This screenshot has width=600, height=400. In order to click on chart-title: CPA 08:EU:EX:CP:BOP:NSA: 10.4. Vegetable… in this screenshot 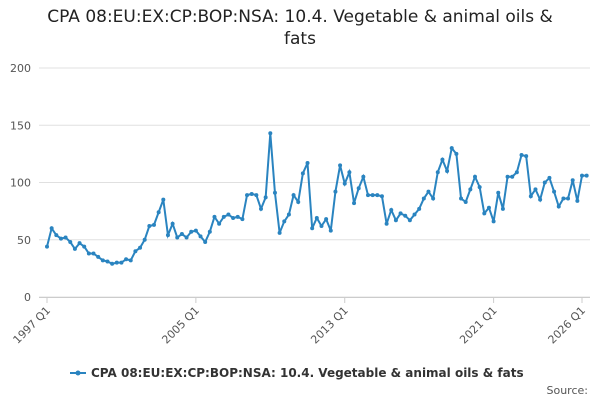, I will do `click(300, 28)`.